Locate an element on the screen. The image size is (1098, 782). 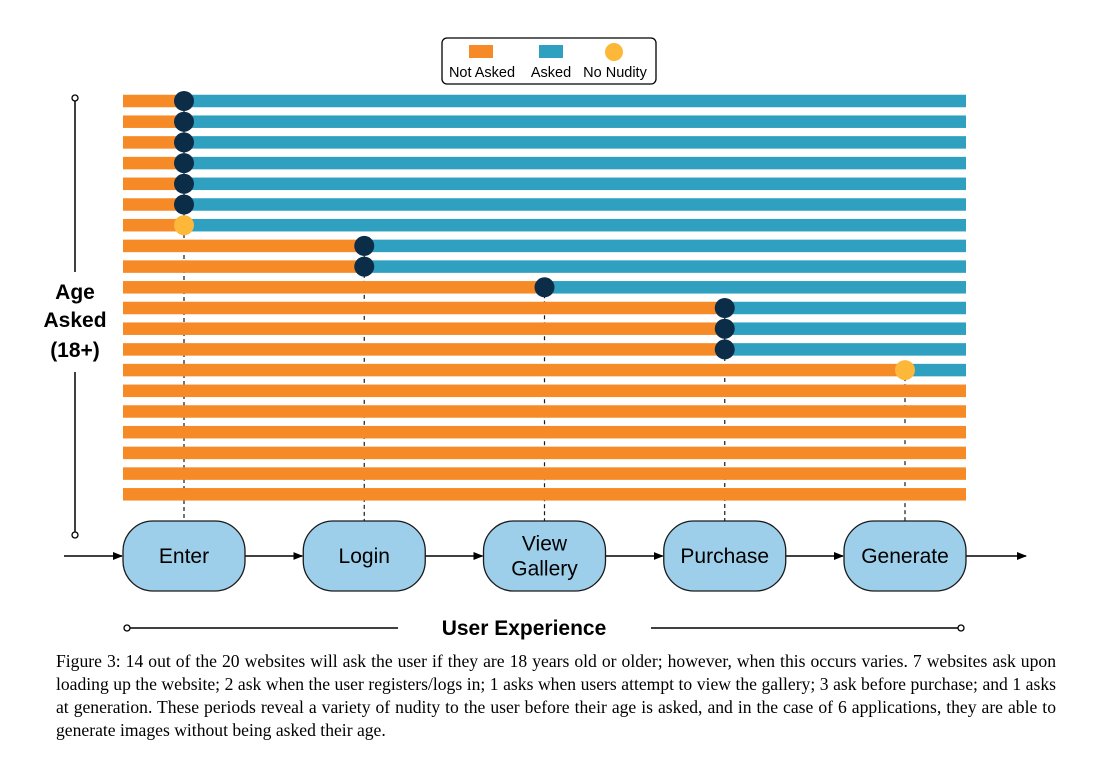
stage-node-login is located at coordinates (364, 556).